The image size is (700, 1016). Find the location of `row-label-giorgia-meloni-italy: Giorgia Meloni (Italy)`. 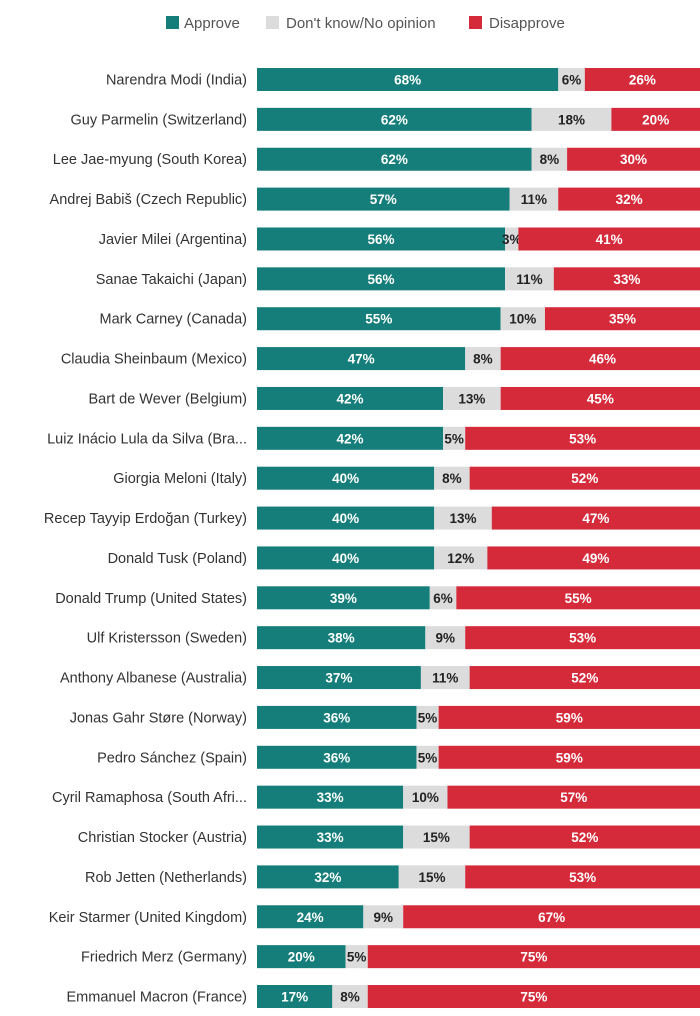

row-label-giorgia-meloni-italy: Giorgia Meloni (Italy) is located at coordinates (180, 479).